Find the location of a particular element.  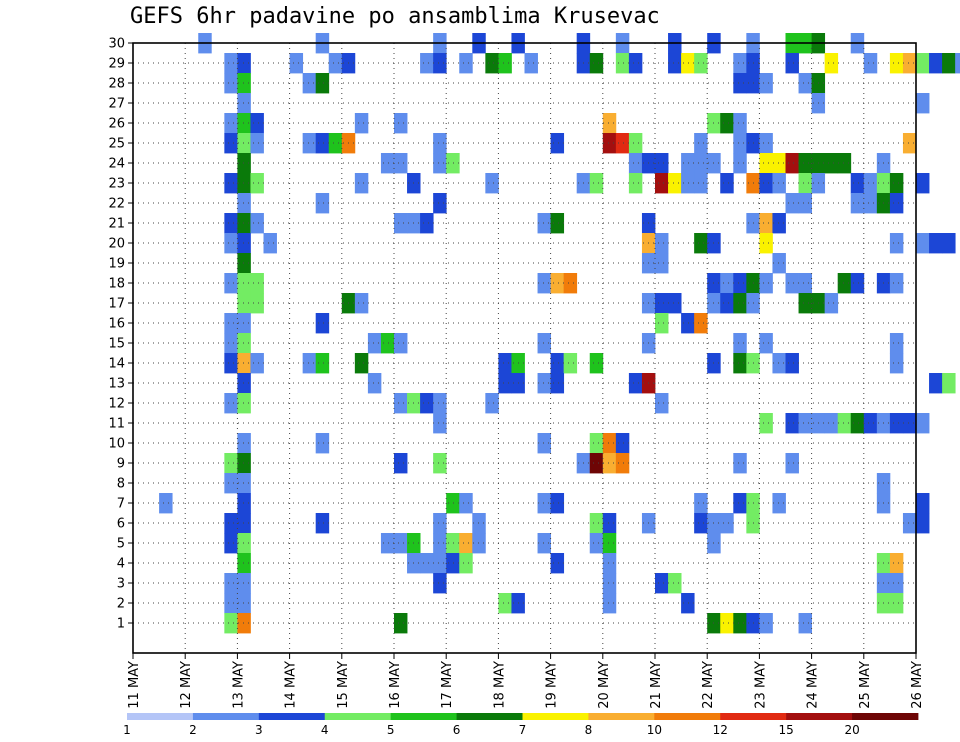

y-tick-label: 26 is located at coordinates (116, 124).